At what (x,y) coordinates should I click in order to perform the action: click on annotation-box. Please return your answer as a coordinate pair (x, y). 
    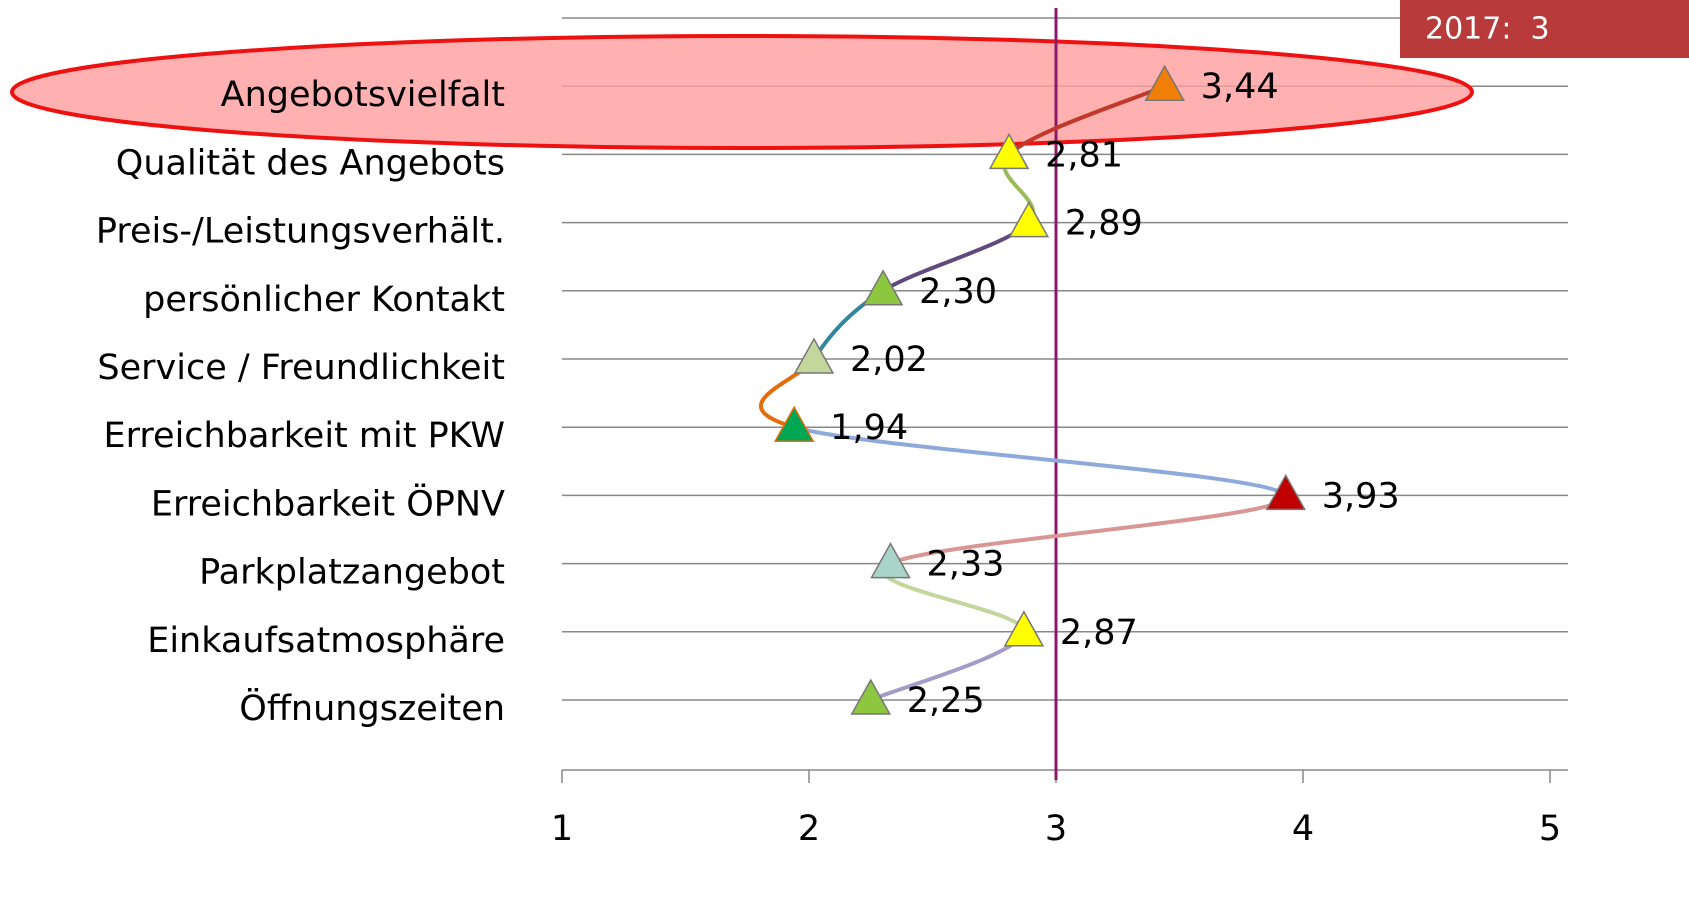
    Looking at the image, I should click on (1544, 29).